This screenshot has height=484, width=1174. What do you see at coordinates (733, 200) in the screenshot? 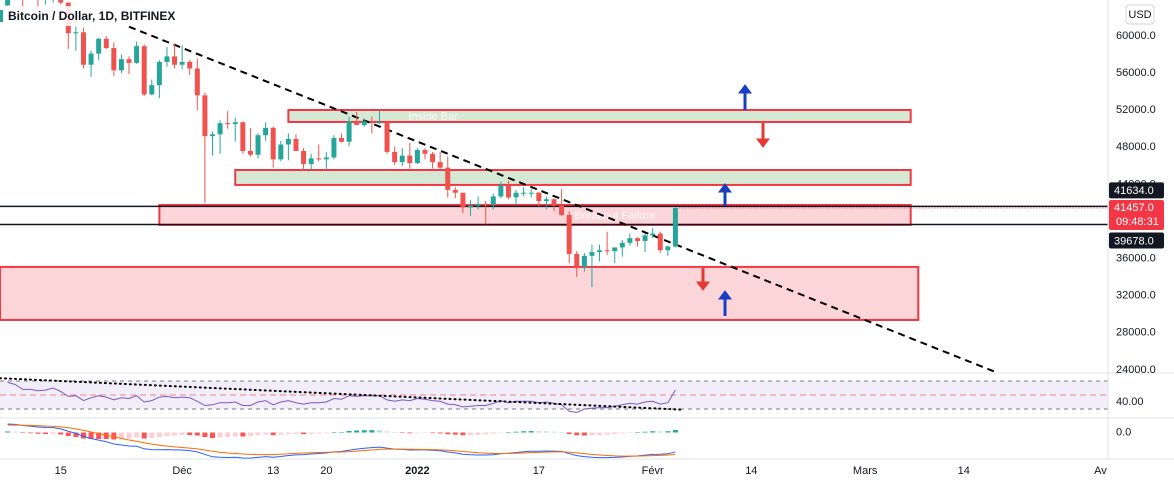
I see `annotation-arrows` at bounding box center [733, 200].